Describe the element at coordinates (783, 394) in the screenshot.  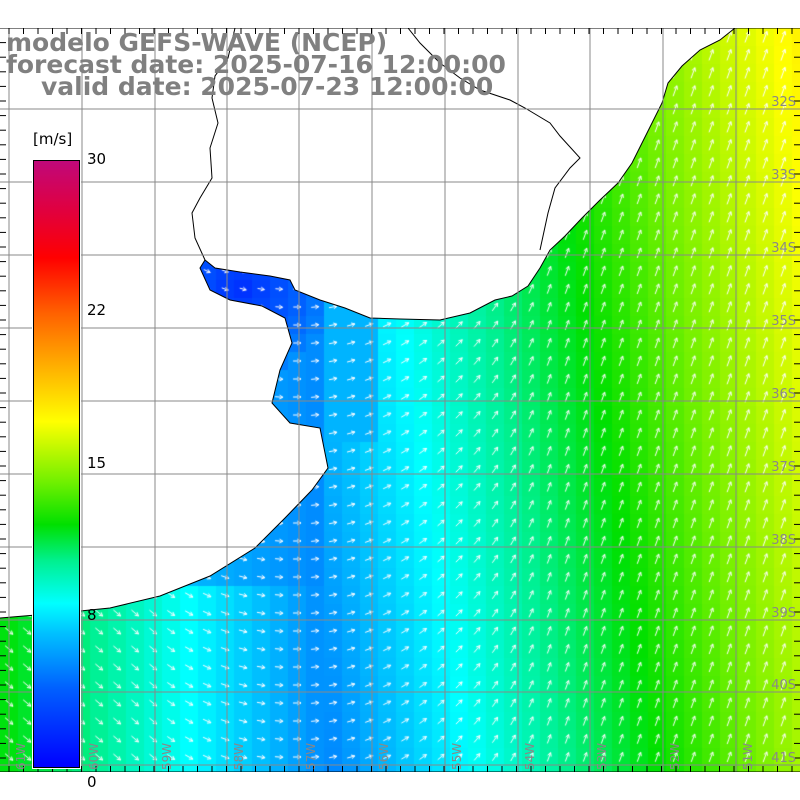
I see `latitude-label: 36S` at that location.